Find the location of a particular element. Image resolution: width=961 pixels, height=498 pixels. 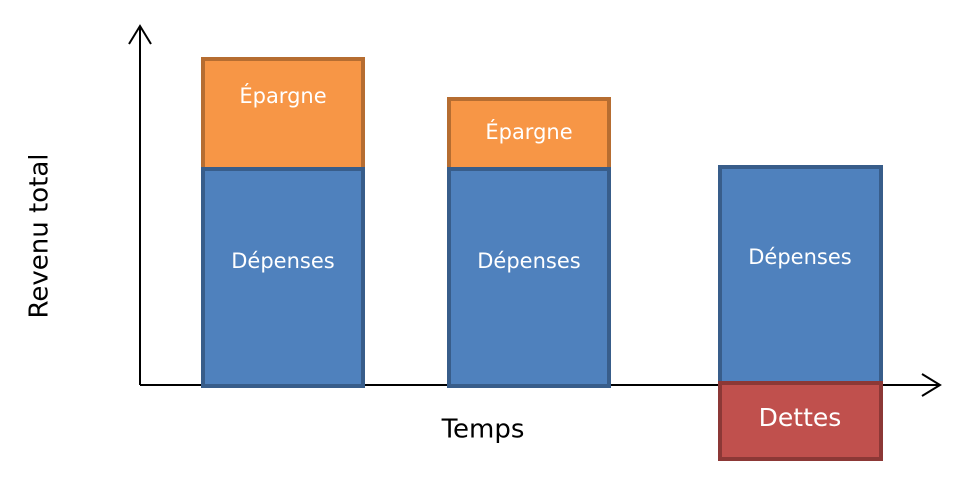

debt-label: Dettes is located at coordinates (800, 417).